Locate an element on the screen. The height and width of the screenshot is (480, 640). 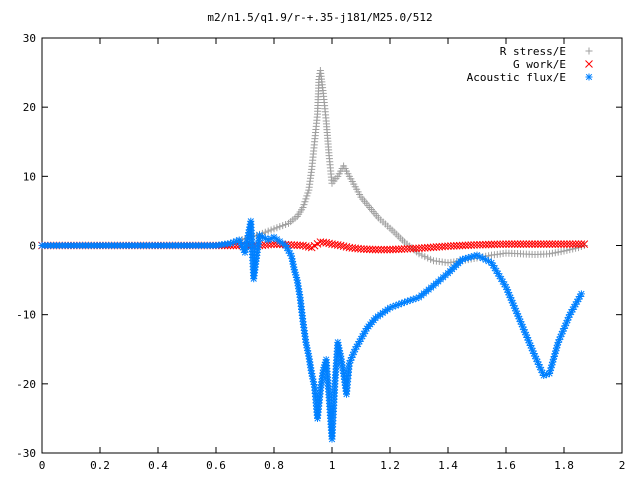
x-tick-label: 0 is located at coordinates (42, 465).